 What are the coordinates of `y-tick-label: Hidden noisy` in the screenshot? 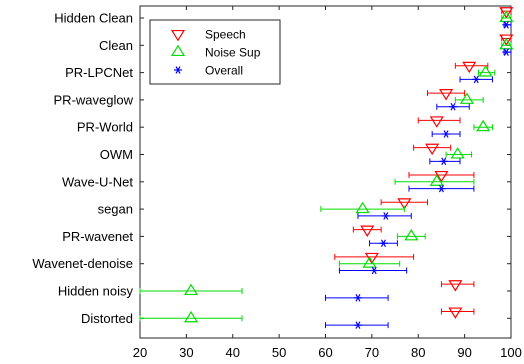 It's located at (96, 291).